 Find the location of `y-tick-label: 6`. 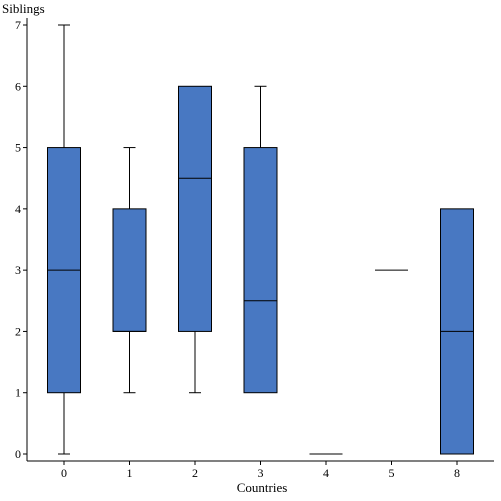

y-tick-label: 6 is located at coordinates (18, 86).